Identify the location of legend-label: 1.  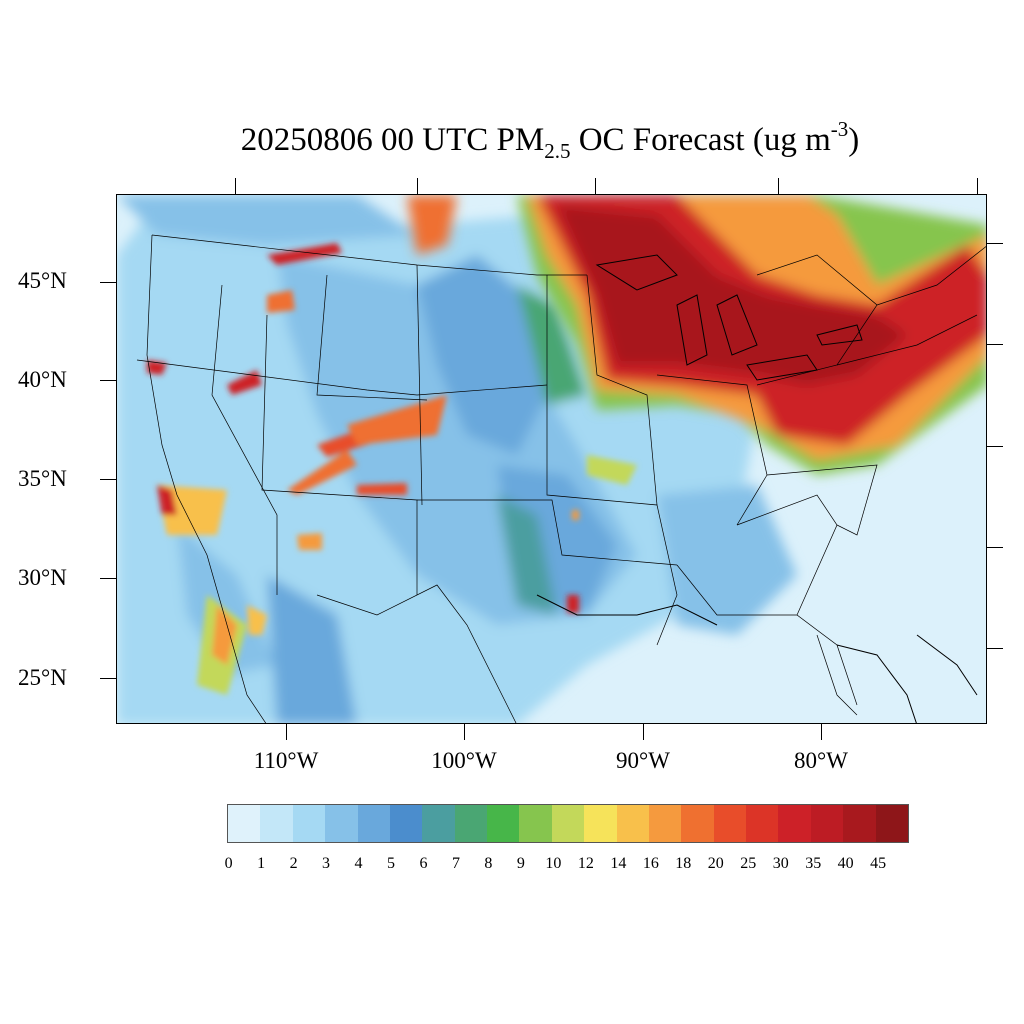
(261, 863).